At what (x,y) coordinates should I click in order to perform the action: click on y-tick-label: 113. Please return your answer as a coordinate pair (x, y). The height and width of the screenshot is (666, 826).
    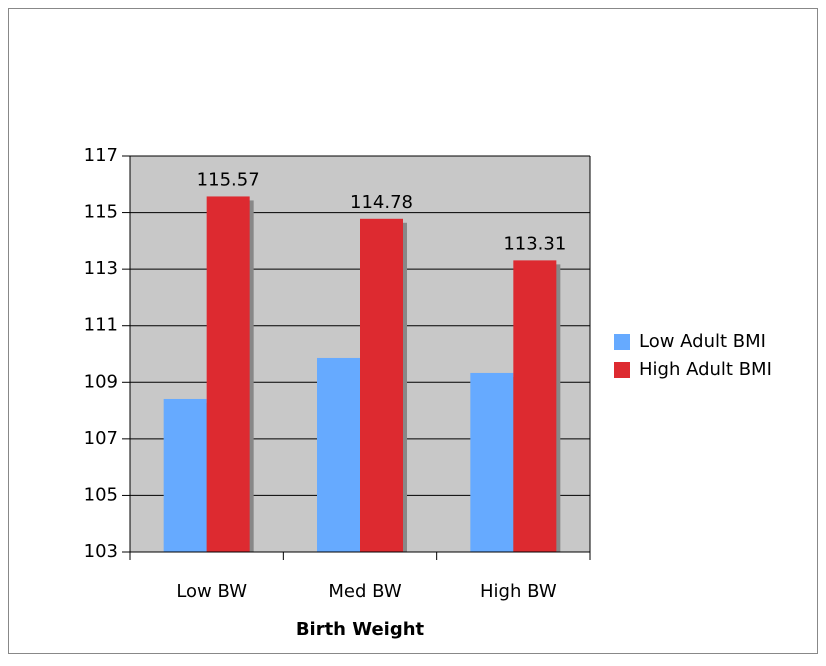
    Looking at the image, I should click on (101, 268).